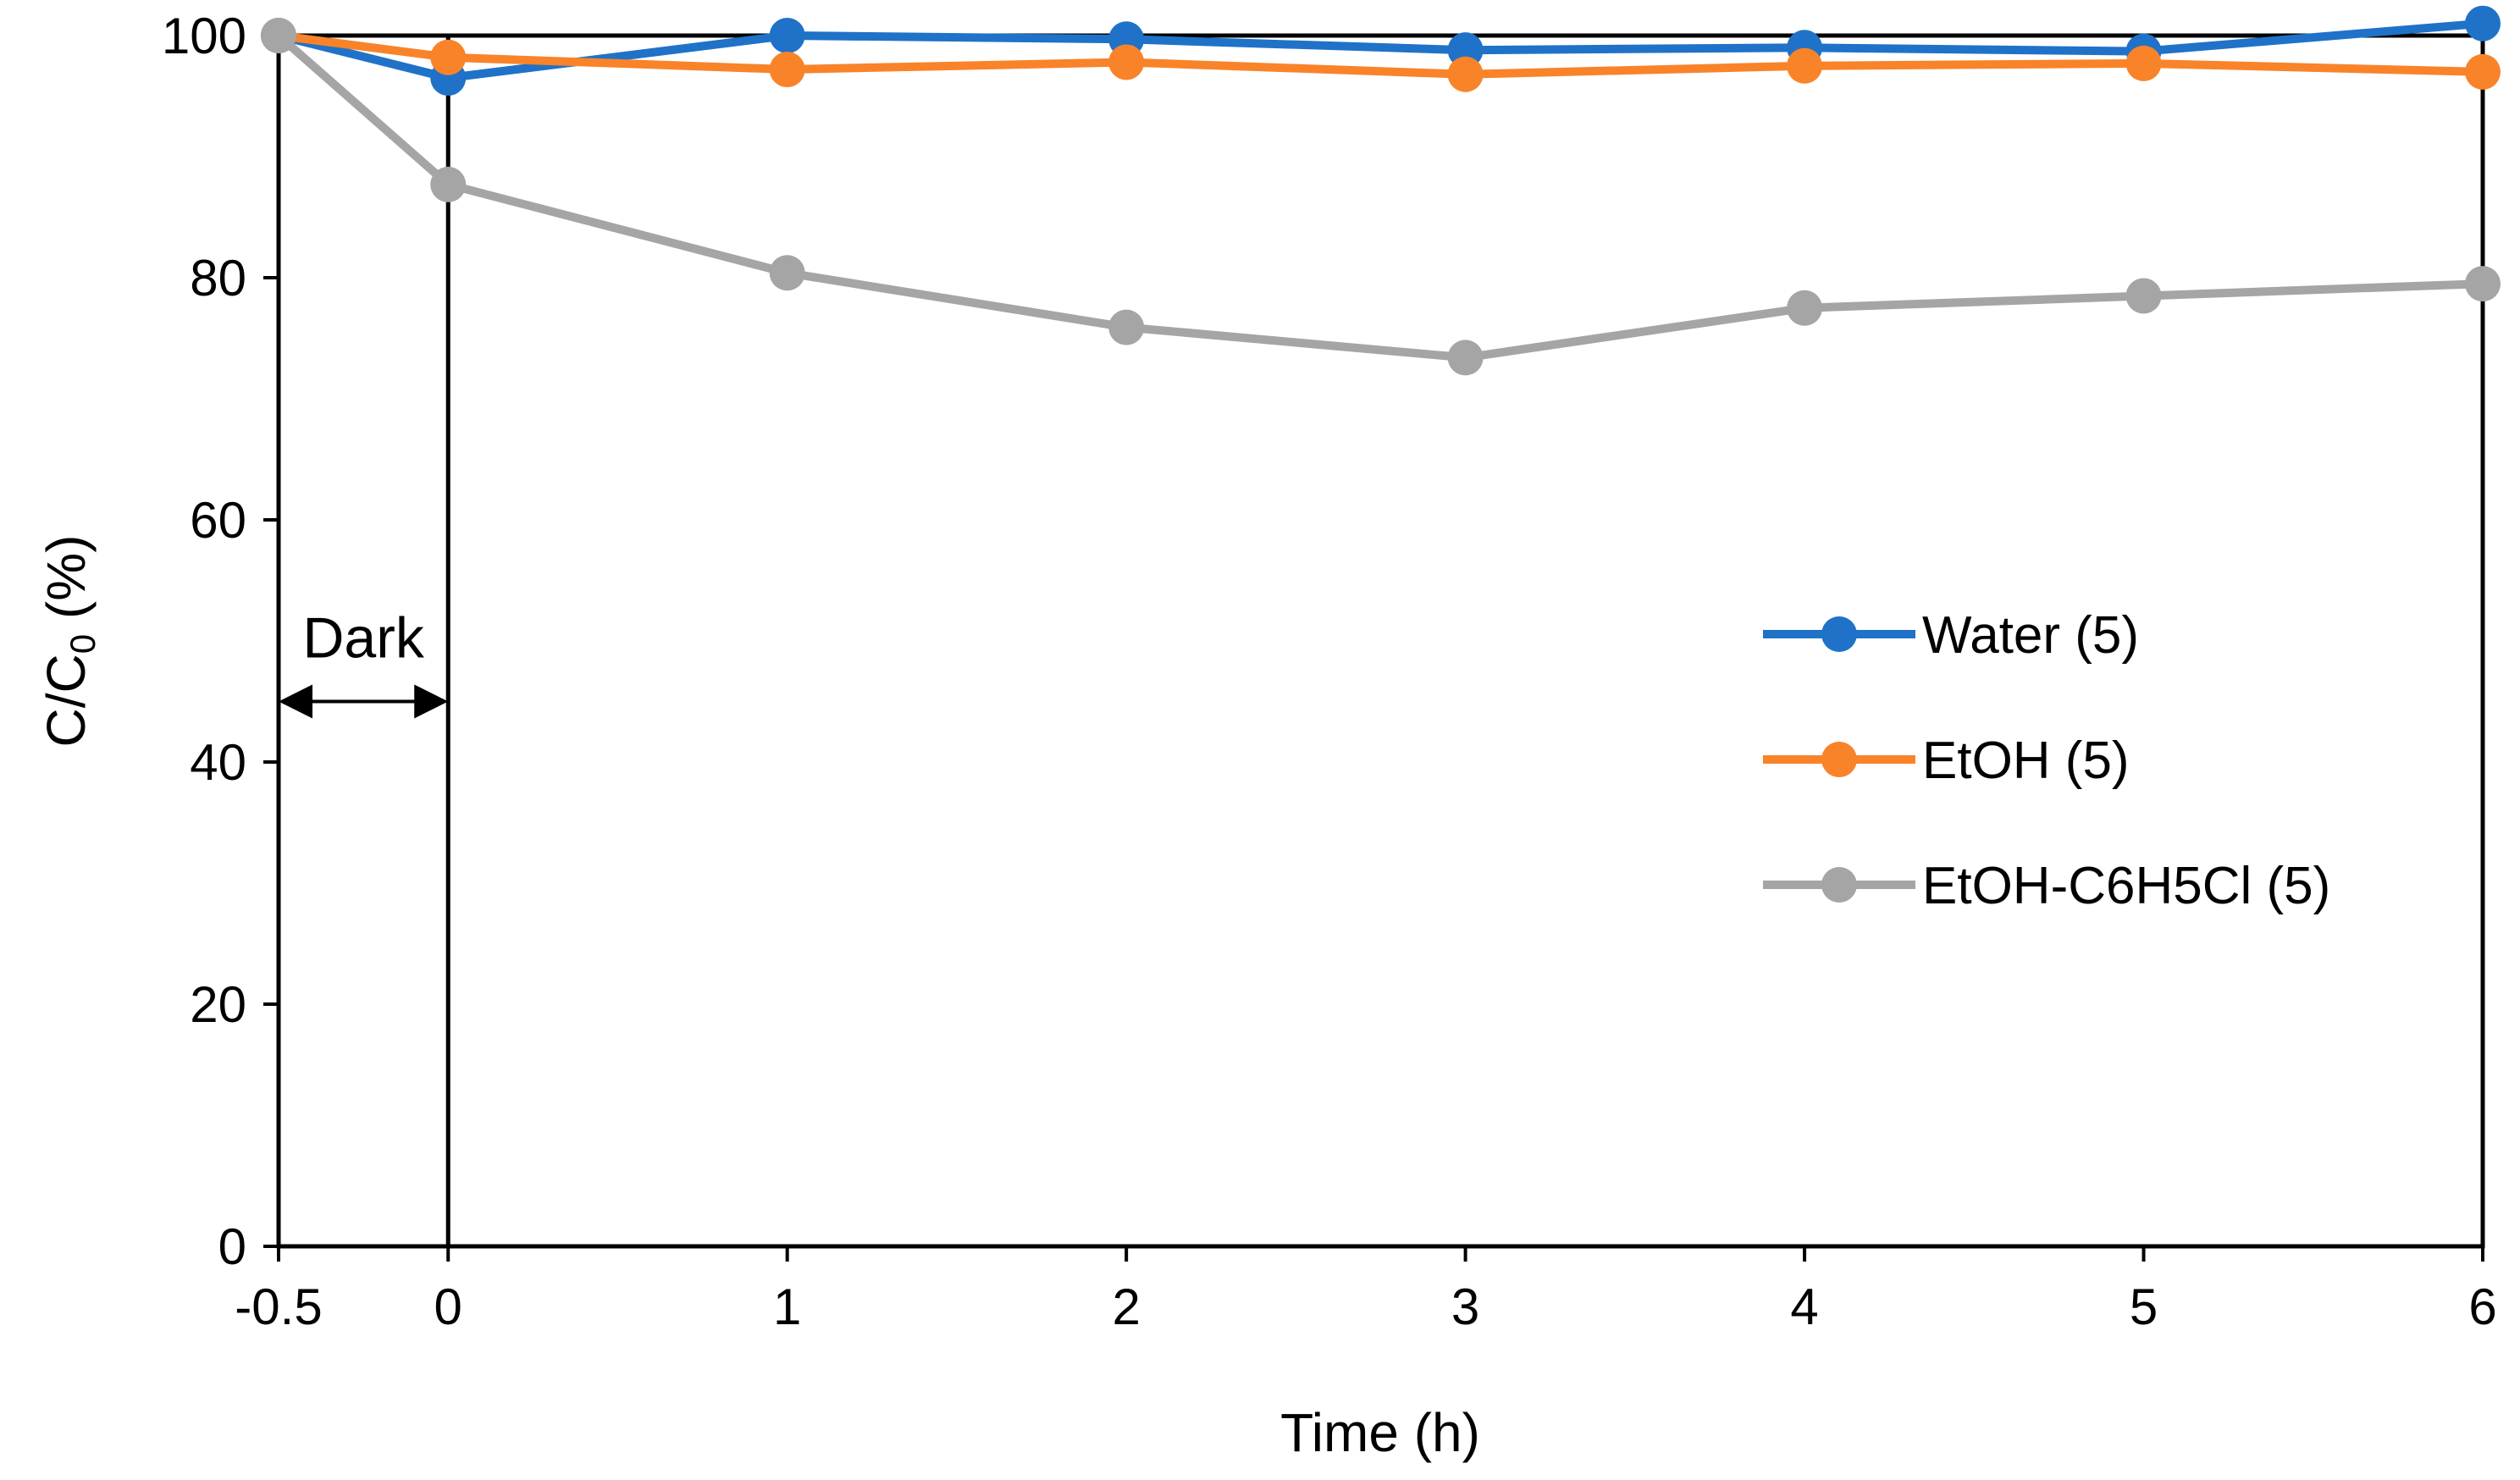 This screenshot has width=2520, height=1480. What do you see at coordinates (1366, 1290) in the screenshot?
I see `x-axis-ticks: -0.5 0 1 2 3 4 5 6` at bounding box center [1366, 1290].